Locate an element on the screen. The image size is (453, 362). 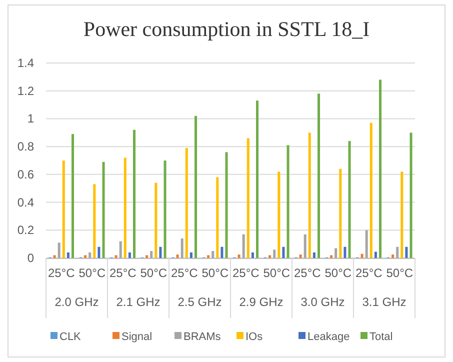
y-tick-label: 0.4 is located at coordinates (25, 202).